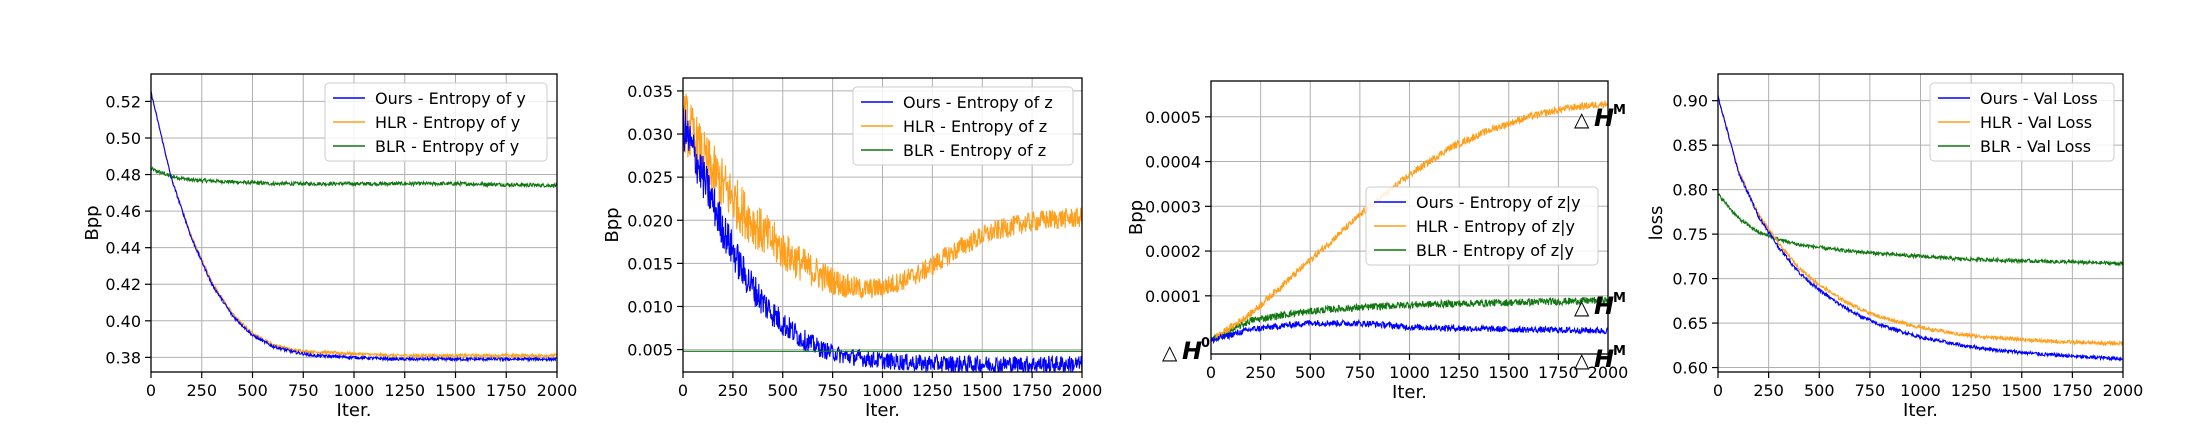  Describe the element at coordinates (2039, 98) in the screenshot. I see `legend-entry: Ours - Val Loss` at that location.